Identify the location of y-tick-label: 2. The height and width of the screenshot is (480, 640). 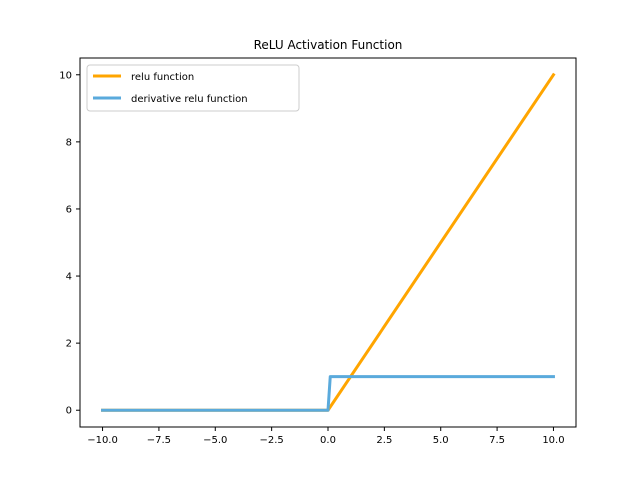
(69, 344).